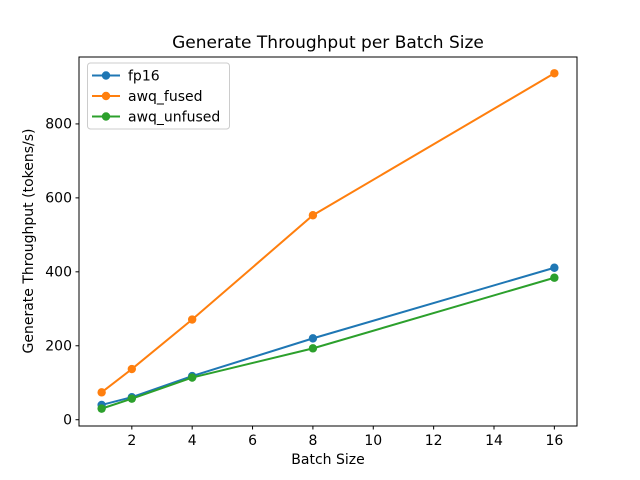  Describe the element at coordinates (554, 73) in the screenshot. I see `data-point-awq_fused-bs16` at that location.